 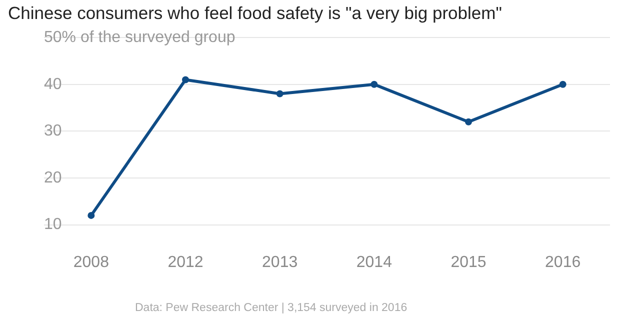 What do you see at coordinates (563, 262) in the screenshot?
I see `x-tick-label: 2016` at bounding box center [563, 262].